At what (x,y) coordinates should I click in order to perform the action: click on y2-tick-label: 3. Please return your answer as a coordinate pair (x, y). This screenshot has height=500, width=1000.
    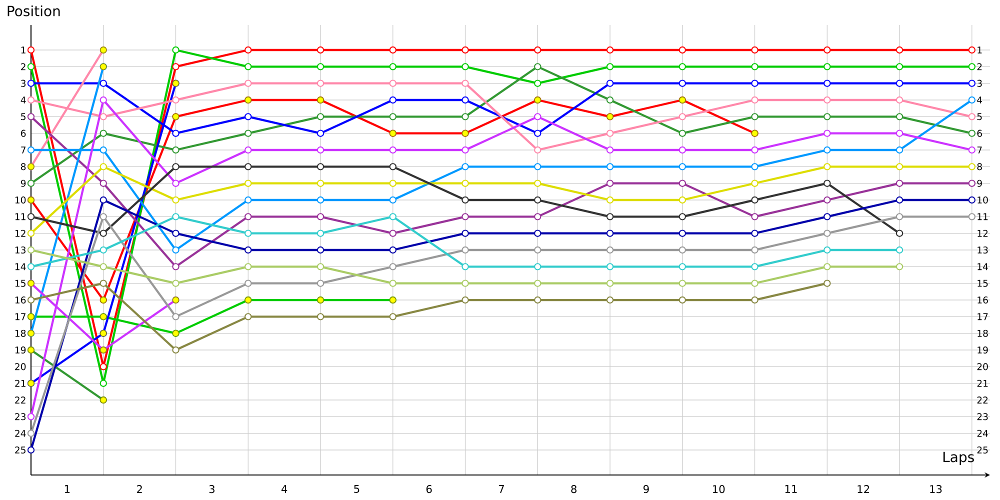
    Looking at the image, I should click on (979, 83).